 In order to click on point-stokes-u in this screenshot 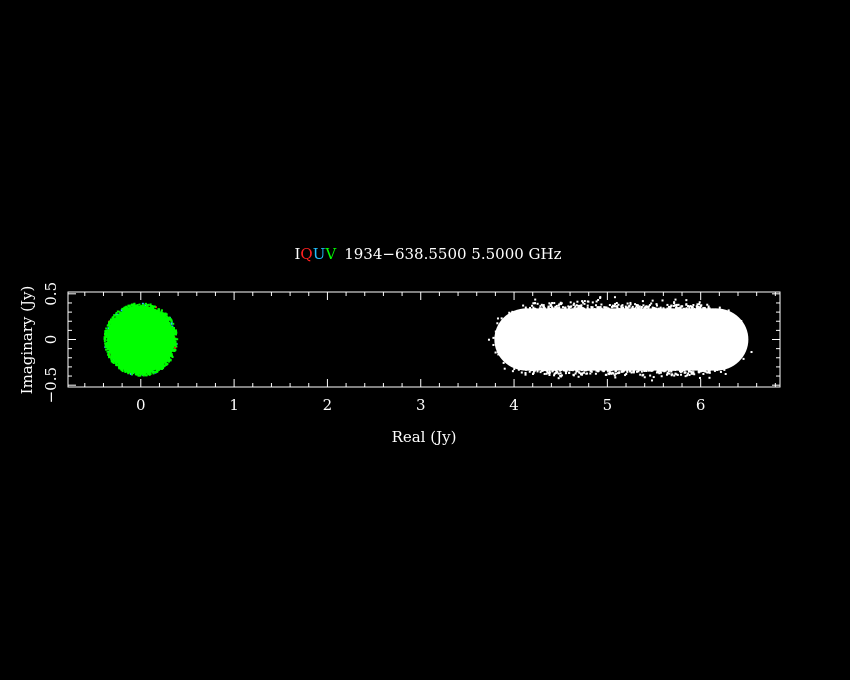, I will do `click(172, 326)`.